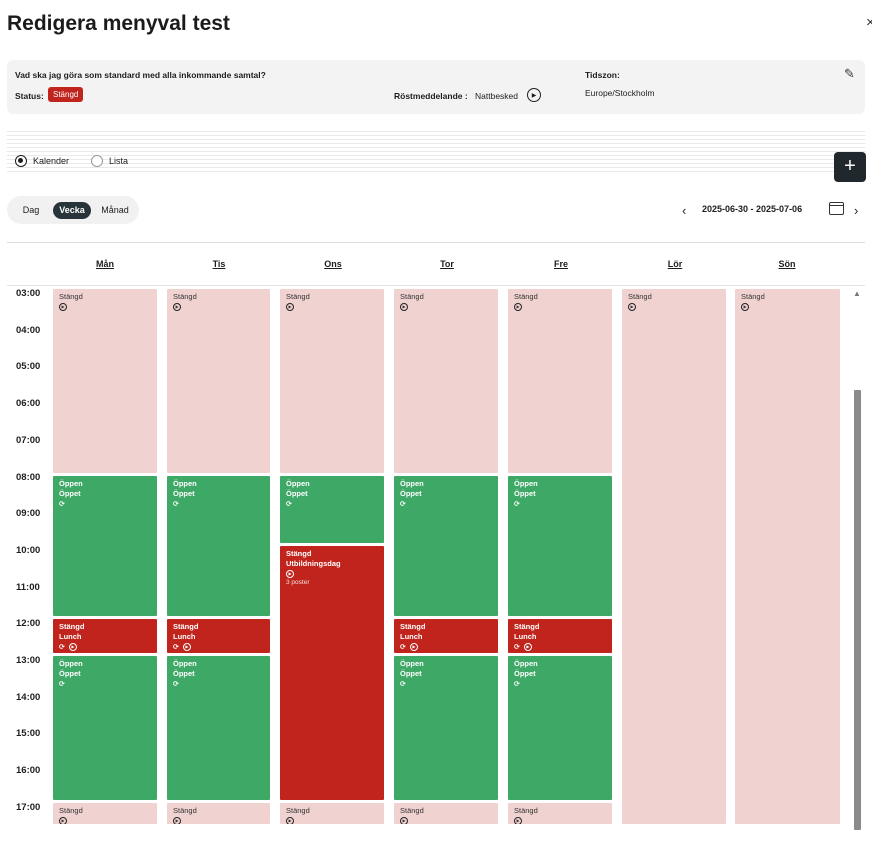 Image resolution: width=872 pixels, height=843 pixels. What do you see at coordinates (28, 367) in the screenshot?
I see `time-label: 05:00` at bounding box center [28, 367].